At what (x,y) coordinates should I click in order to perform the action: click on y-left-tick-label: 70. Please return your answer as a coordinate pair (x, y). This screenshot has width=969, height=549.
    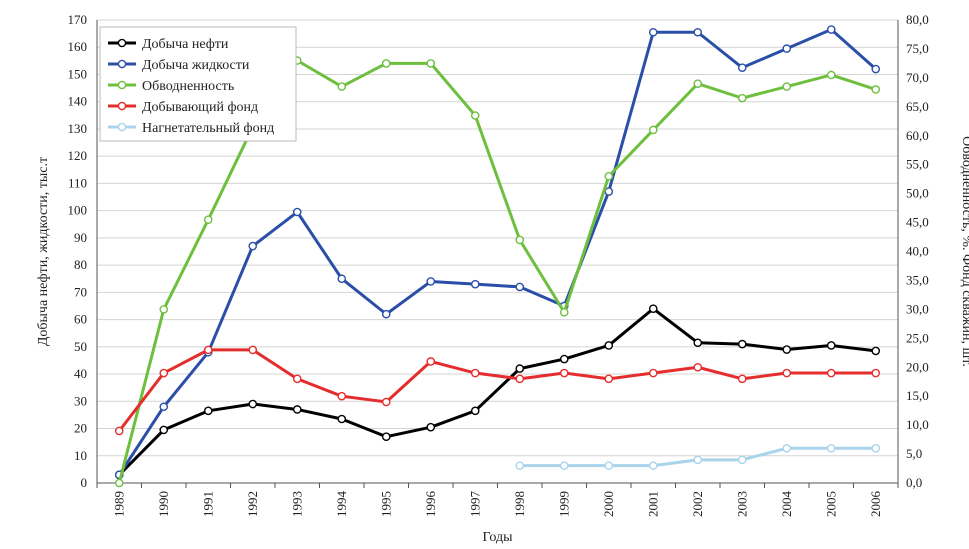
    Looking at the image, I should click on (80, 291).